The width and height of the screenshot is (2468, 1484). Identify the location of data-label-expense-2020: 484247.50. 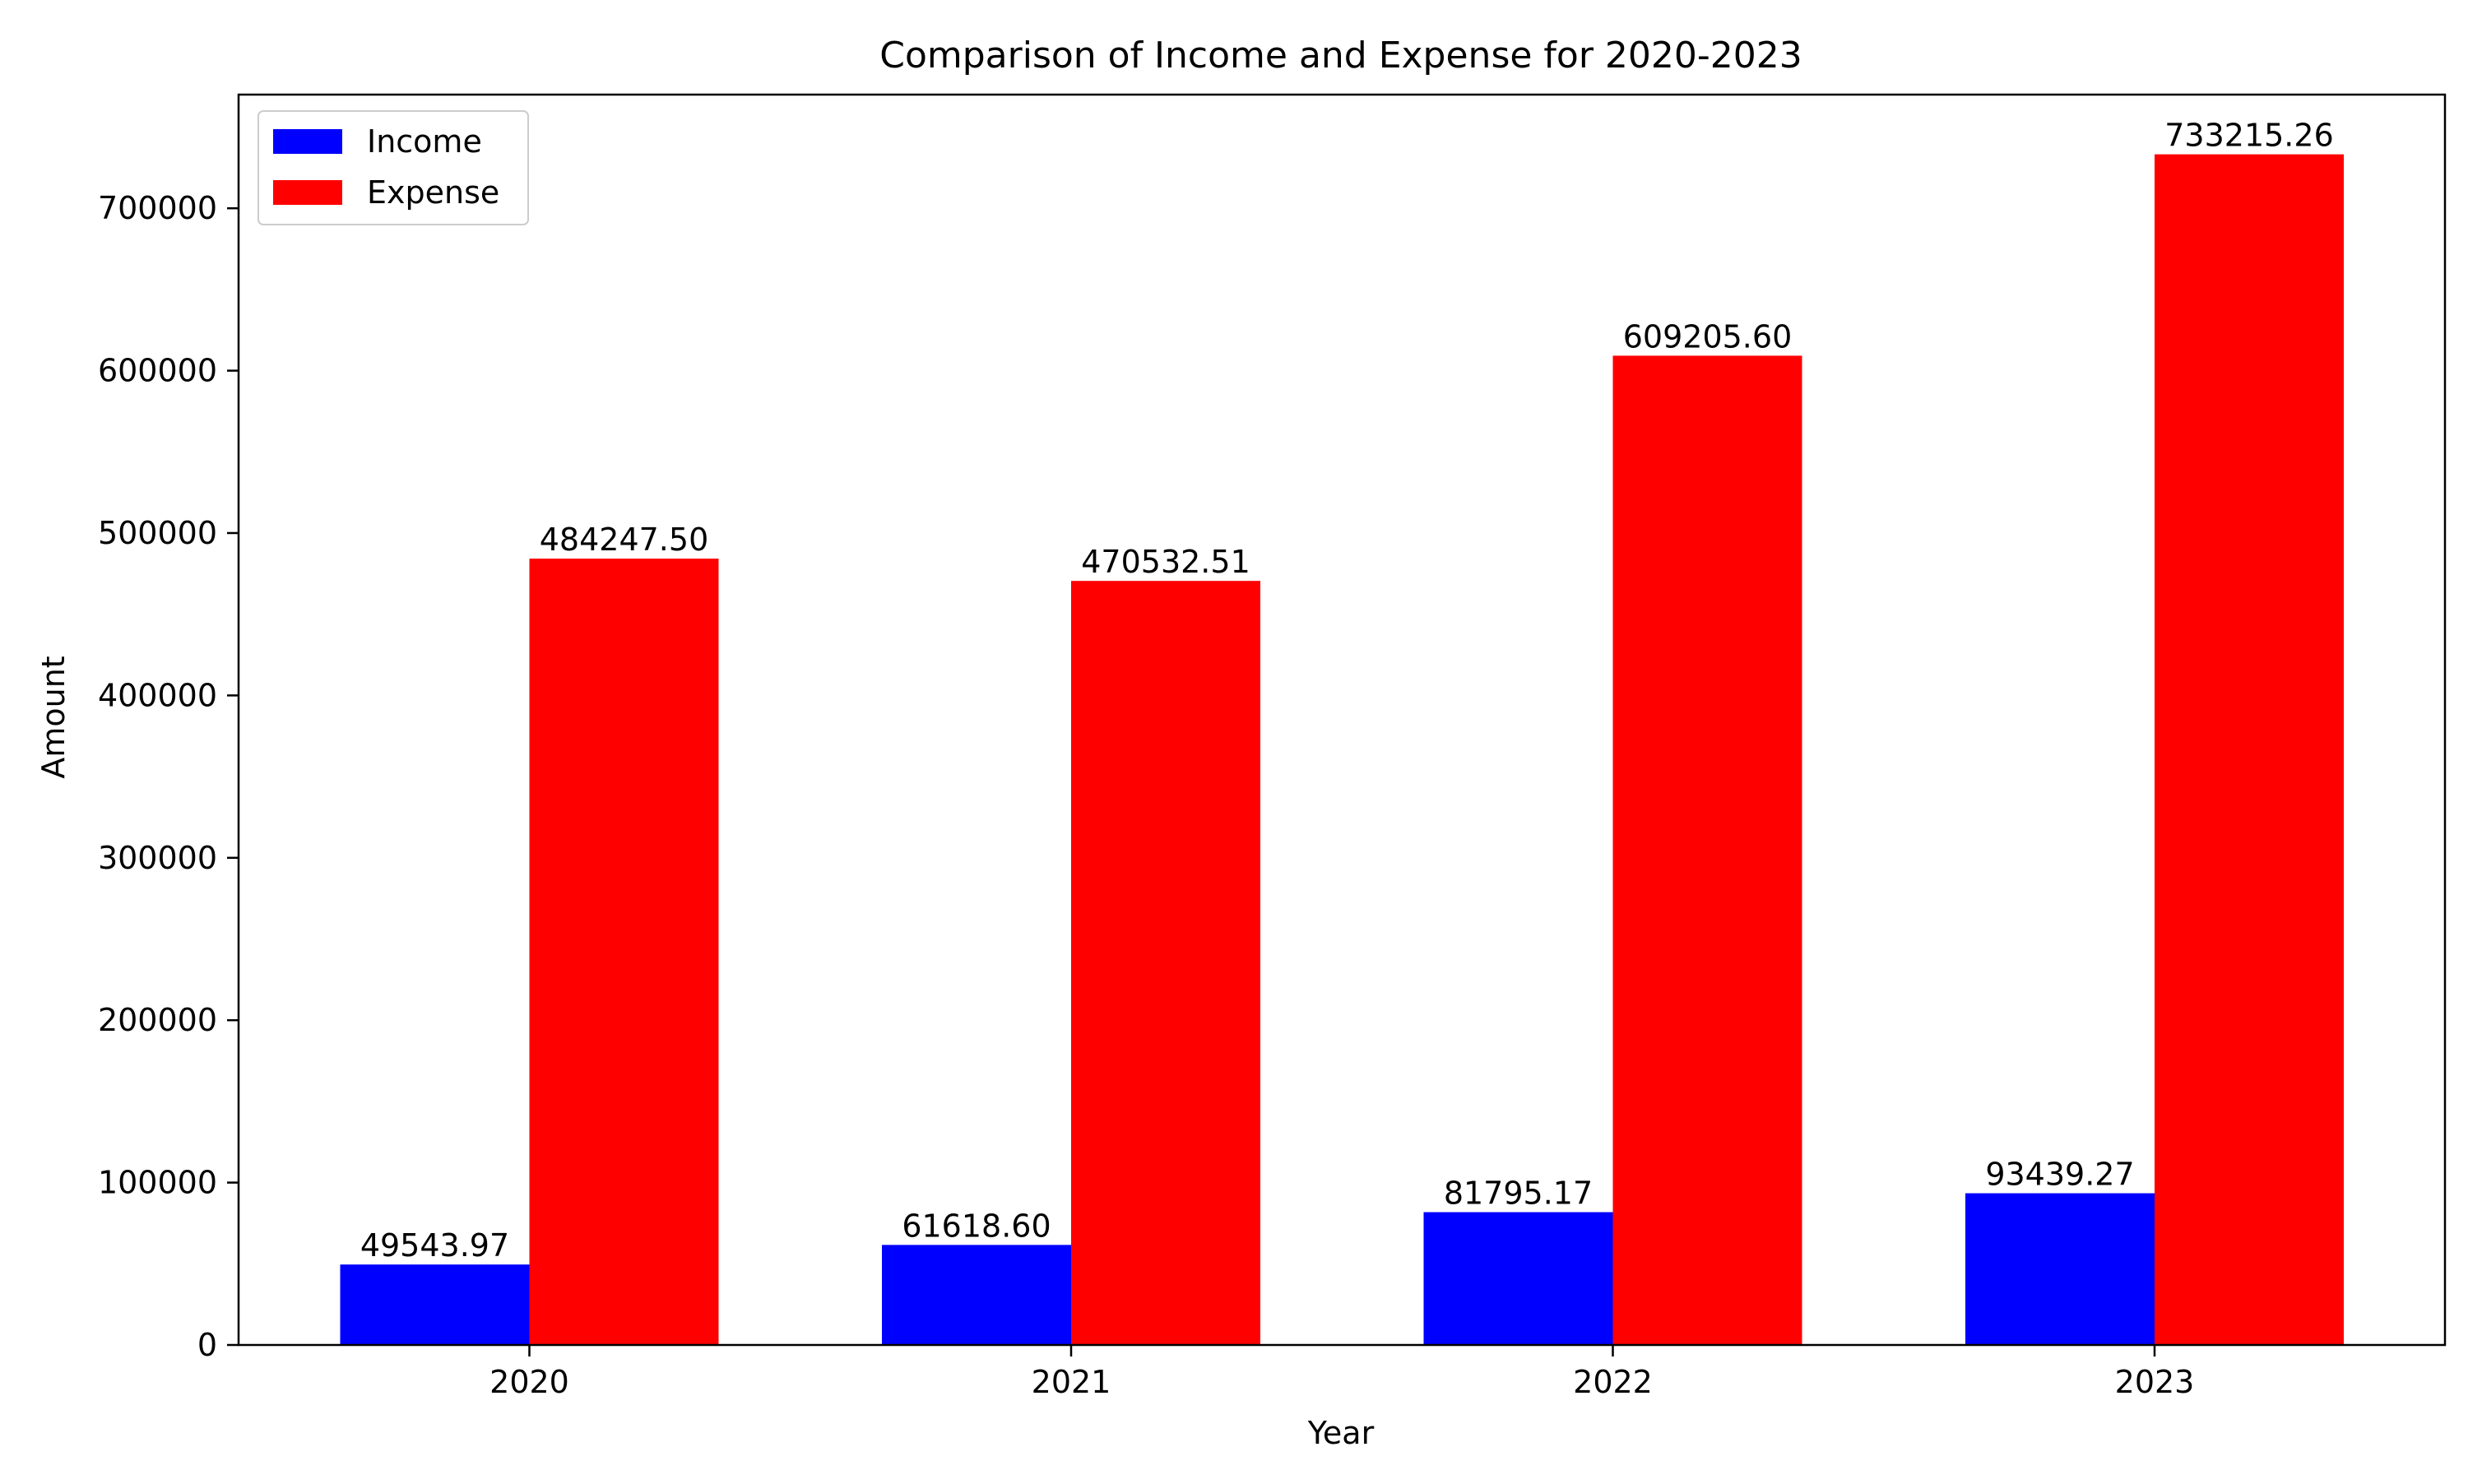
(624, 540).